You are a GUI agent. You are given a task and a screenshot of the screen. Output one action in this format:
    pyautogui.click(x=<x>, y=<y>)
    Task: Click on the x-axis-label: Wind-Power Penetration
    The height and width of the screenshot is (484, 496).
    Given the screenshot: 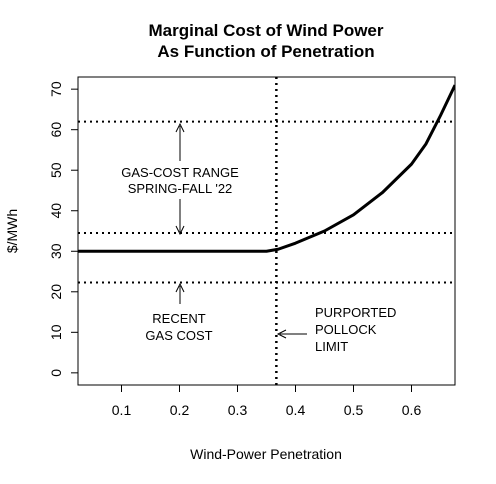 What is the action you would take?
    pyautogui.click(x=266, y=454)
    